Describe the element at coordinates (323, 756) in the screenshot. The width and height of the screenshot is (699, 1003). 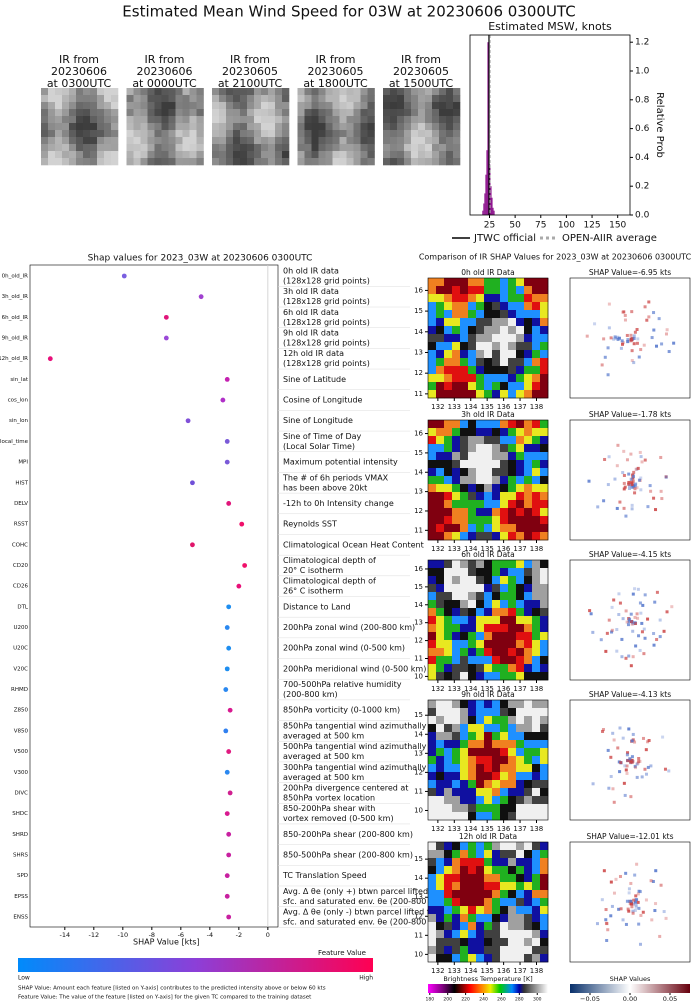
I see `feature-description: averaged at 500 km` at that location.